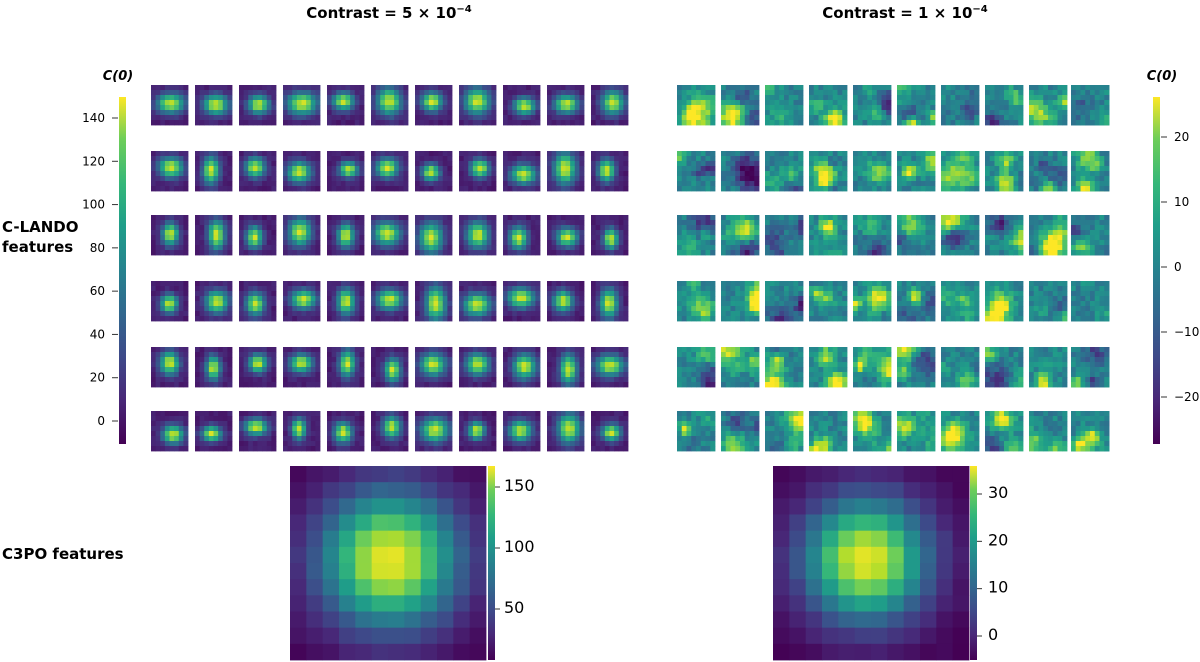 The image size is (1200, 662). What do you see at coordinates (992, 563) in the screenshot?
I see `c3po-right-colorbar-ticks: 30 20 10 0` at bounding box center [992, 563].